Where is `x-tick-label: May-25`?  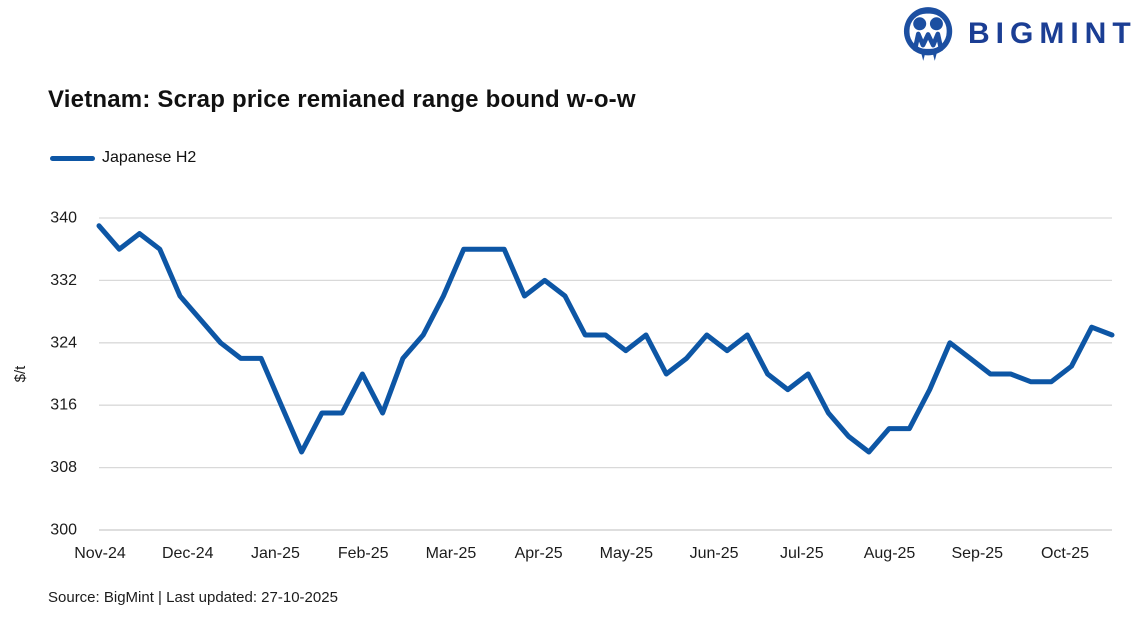
x-tick-label: May-25 is located at coordinates (626, 553).